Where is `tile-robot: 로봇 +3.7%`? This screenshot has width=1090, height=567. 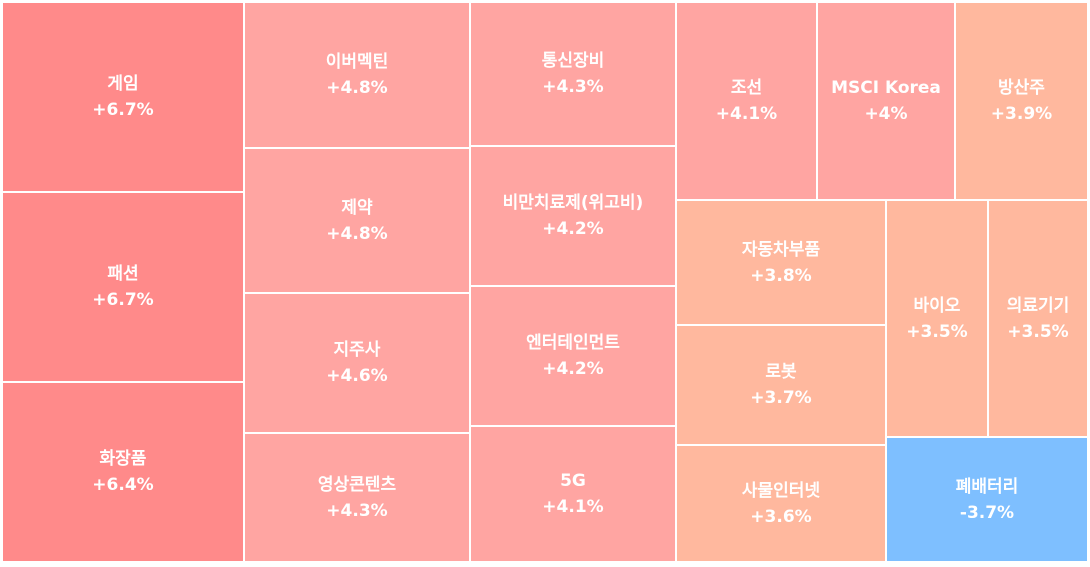
tile-robot: 로봇 +3.7% is located at coordinates (781, 385).